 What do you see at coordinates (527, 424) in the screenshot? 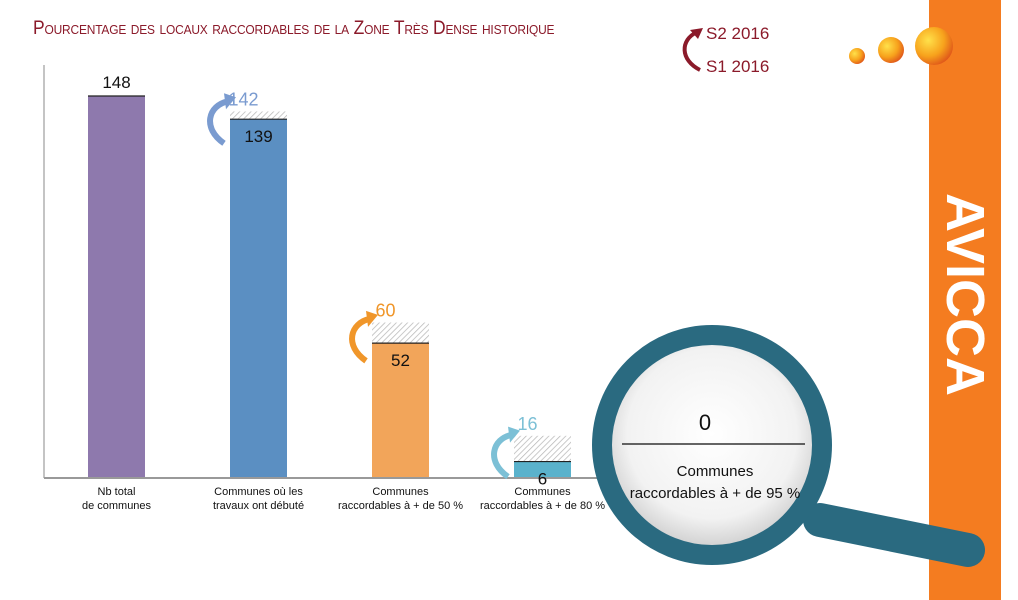
I see `value-label-s2: 16` at bounding box center [527, 424].